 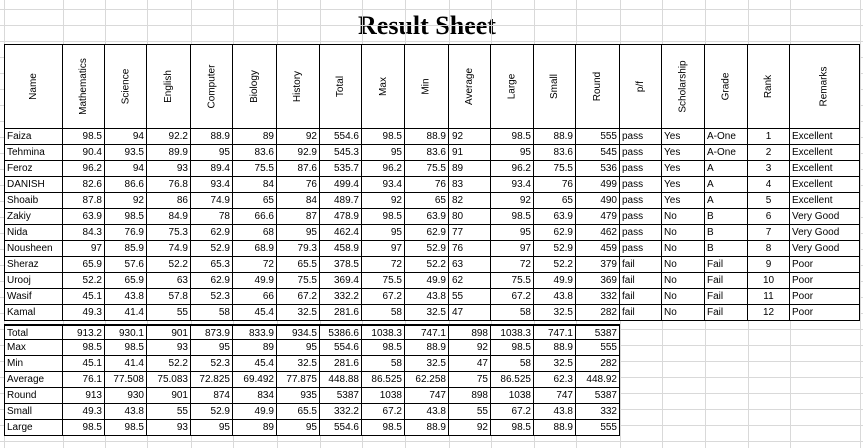 I want to click on table-cell: 332, so click(x=598, y=297).